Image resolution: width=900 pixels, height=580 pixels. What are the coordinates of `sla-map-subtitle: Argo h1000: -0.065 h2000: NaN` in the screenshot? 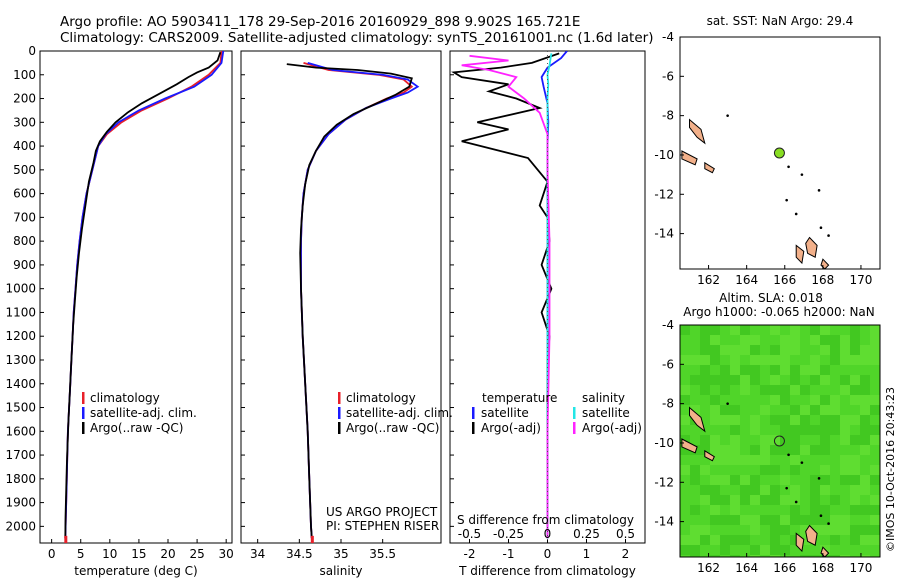 It's located at (779, 312).